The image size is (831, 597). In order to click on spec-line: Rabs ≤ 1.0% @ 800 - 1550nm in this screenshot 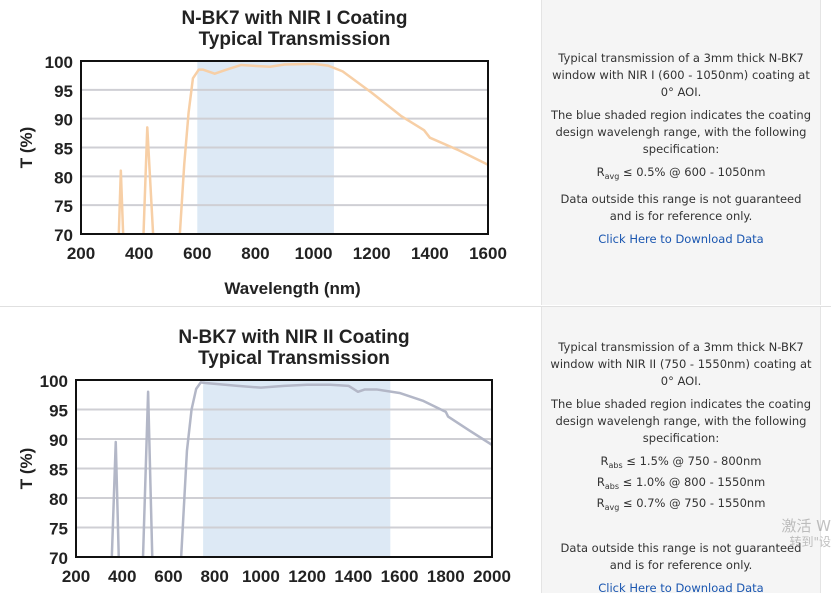, I will do `click(681, 483)`.